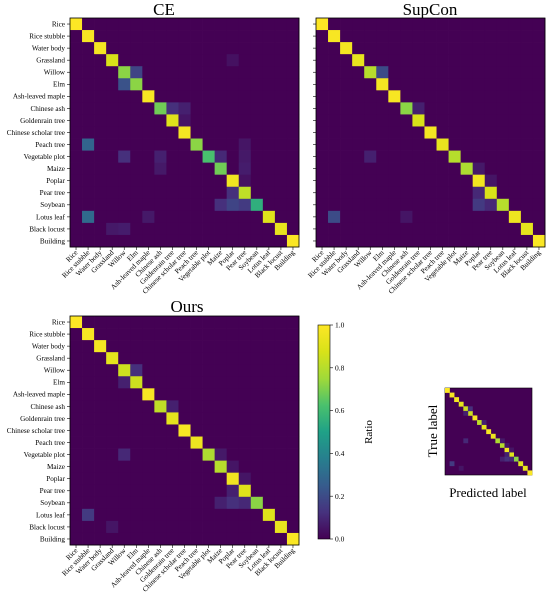  What do you see at coordinates (55, 371) in the screenshot?
I see `y-tick-label: Willow` at bounding box center [55, 371].